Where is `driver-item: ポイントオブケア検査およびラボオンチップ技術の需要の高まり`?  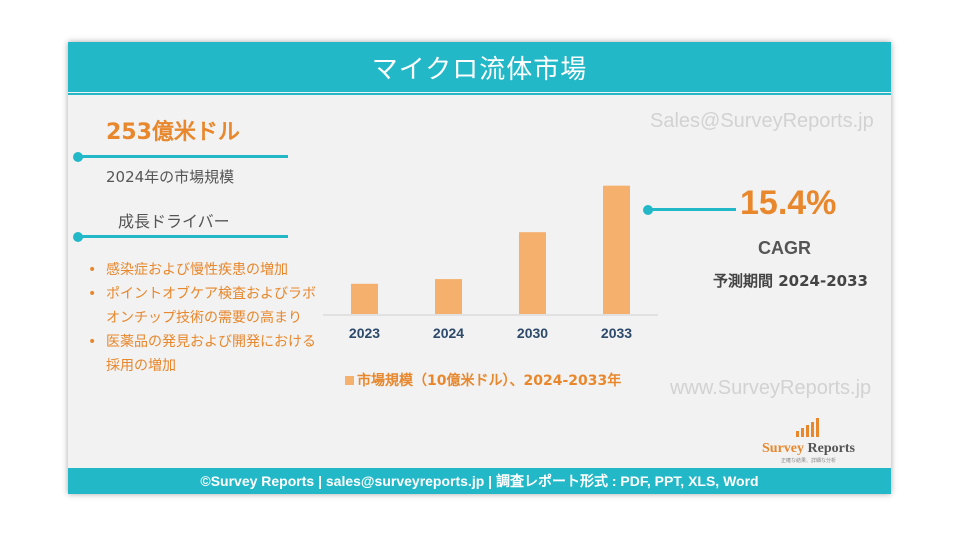 driver-item: ポイントオブケア検査およびラボオンチップ技術の需要の高まり is located at coordinates (206, 306).